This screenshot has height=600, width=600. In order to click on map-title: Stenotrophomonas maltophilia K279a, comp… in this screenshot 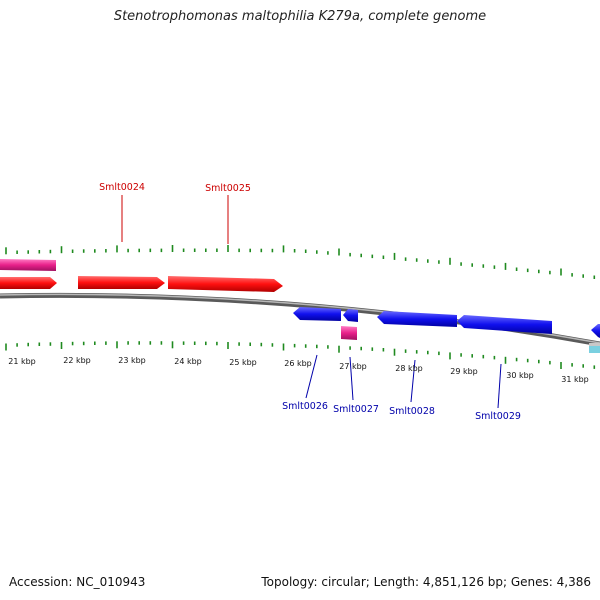, I will do `click(300, 16)`.